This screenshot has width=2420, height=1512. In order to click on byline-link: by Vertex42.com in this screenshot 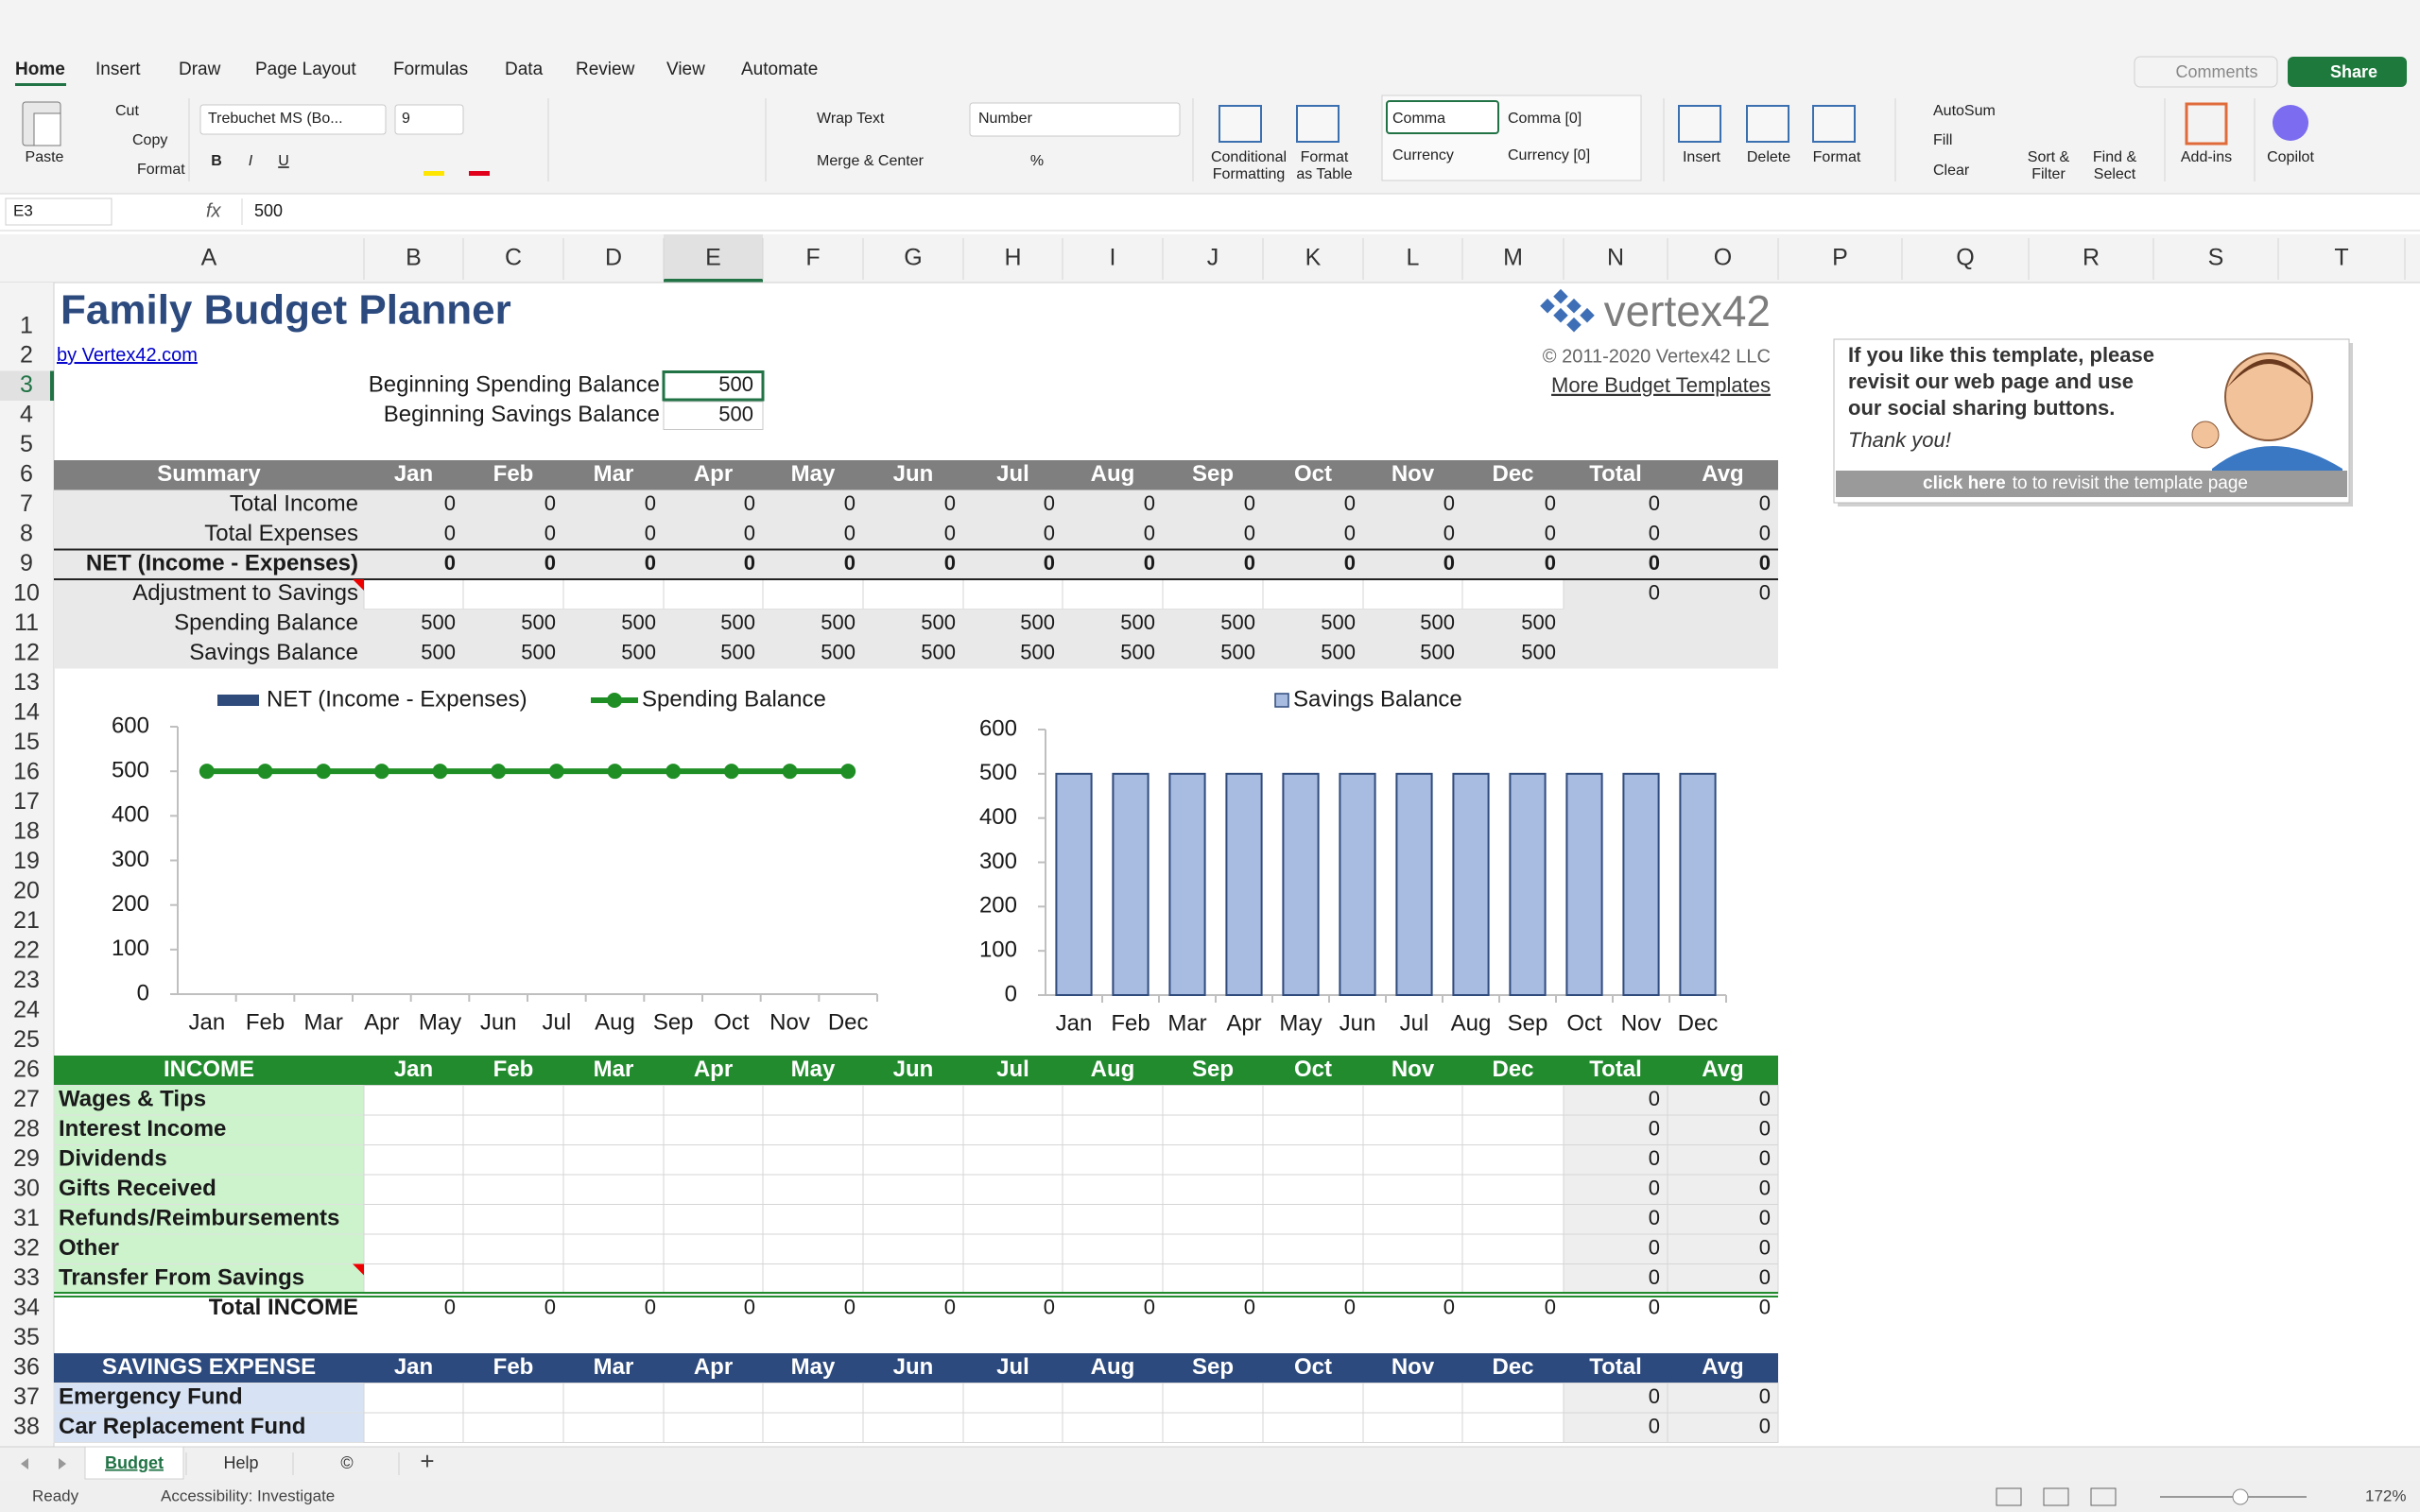, I will do `click(127, 355)`.